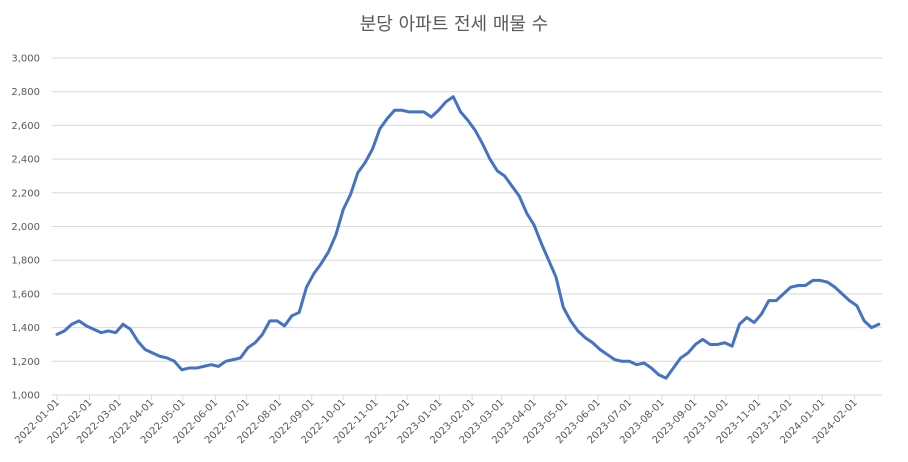  What do you see at coordinates (25, 362) in the screenshot?
I see `y-tick-label: 1,200` at bounding box center [25, 362].